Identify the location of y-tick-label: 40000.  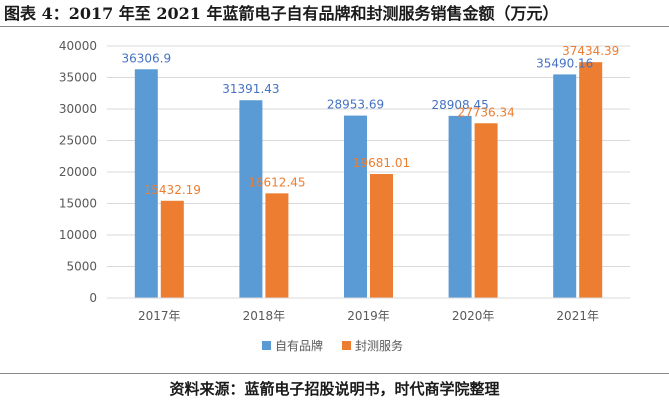
(78, 46).